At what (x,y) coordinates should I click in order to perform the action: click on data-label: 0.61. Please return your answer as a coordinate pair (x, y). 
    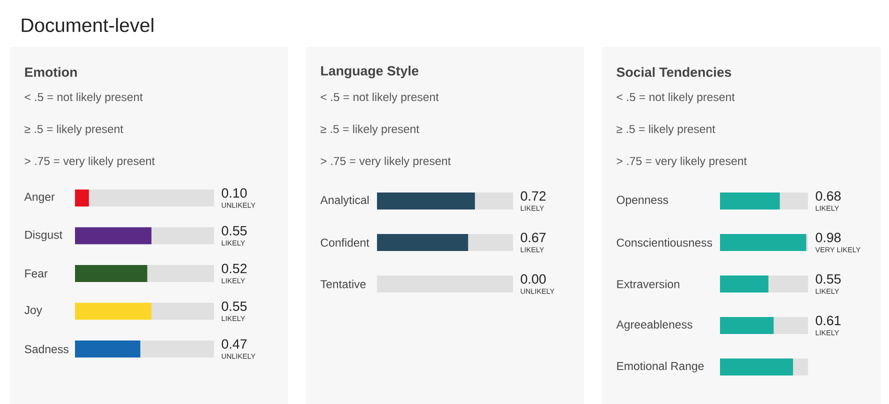
    Looking at the image, I should click on (828, 321).